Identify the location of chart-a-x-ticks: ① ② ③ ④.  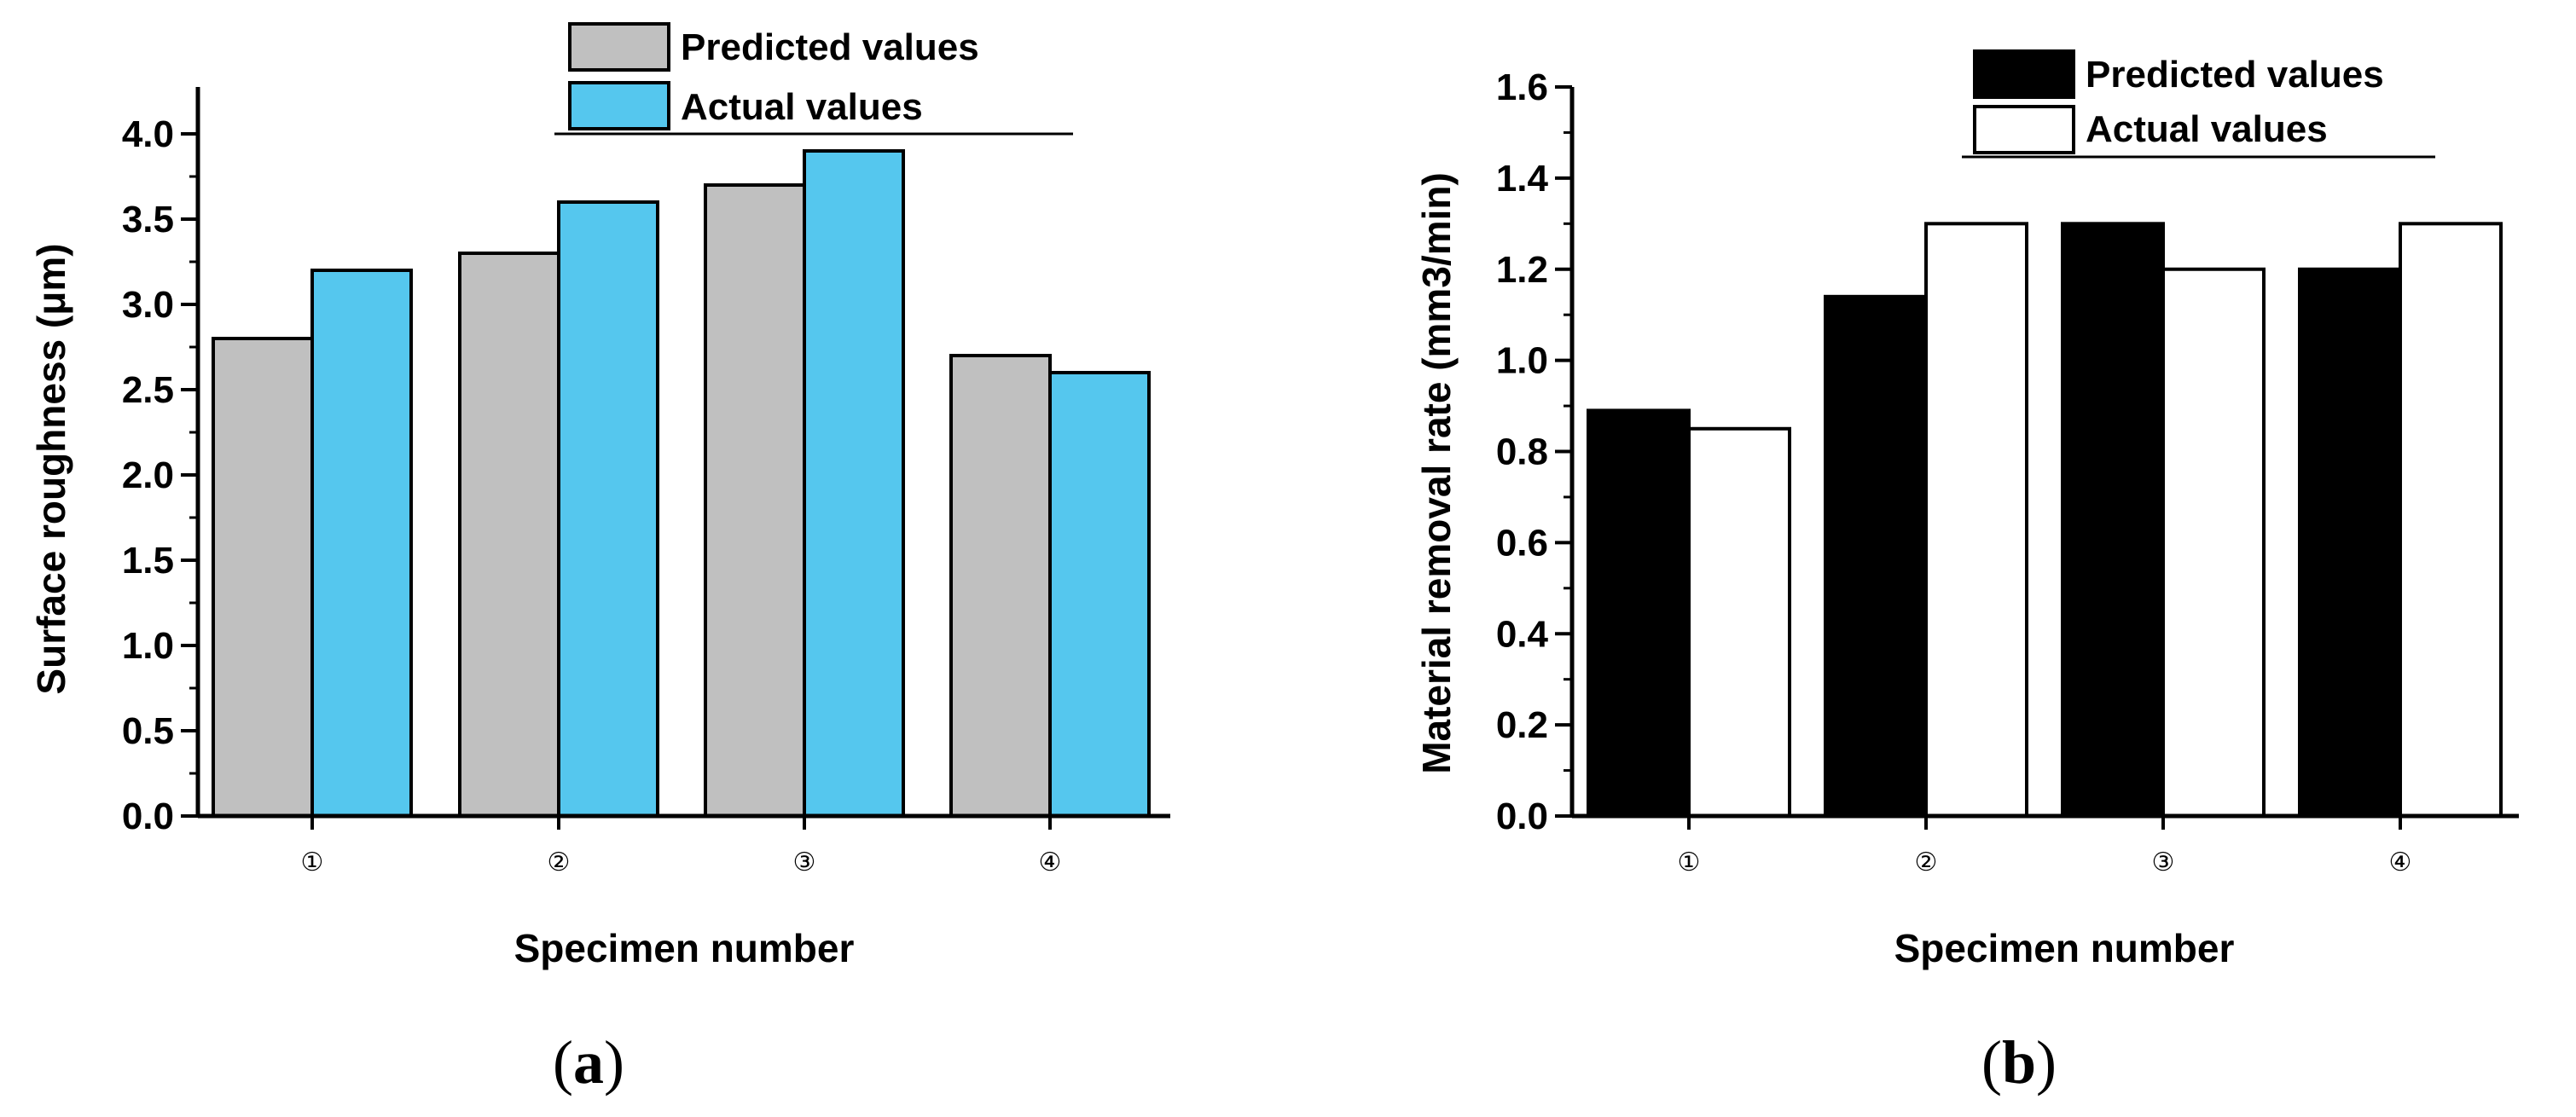
(681, 846).